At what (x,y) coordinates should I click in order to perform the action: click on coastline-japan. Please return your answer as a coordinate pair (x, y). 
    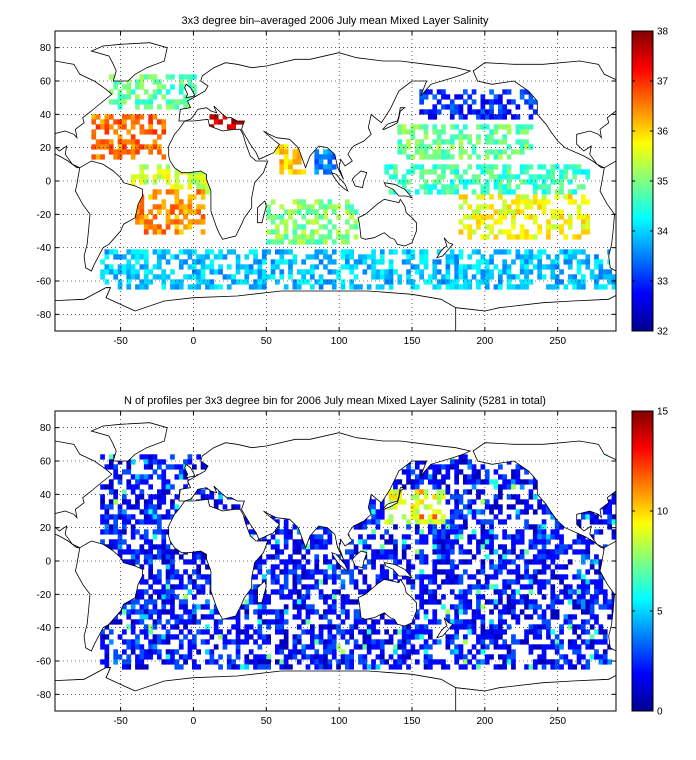
    Looking at the image, I should click on (394, 498).